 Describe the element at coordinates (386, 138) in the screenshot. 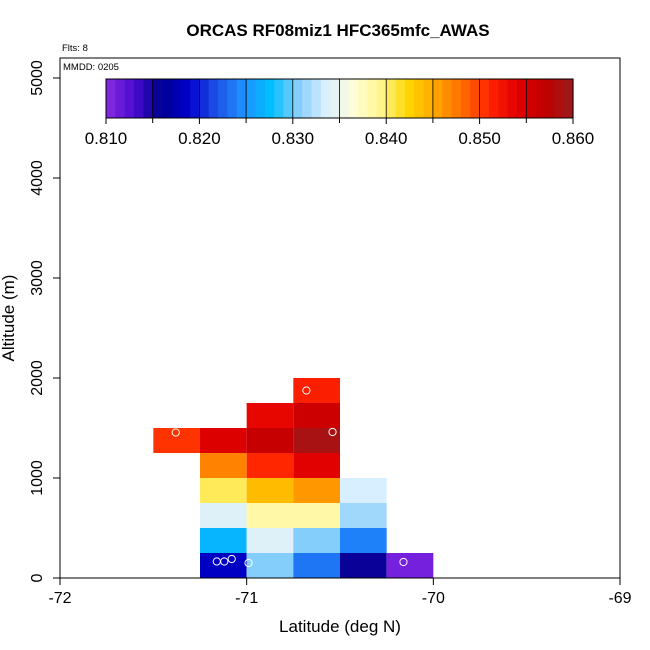

I see `colorbar-tick-label: 0.840` at that location.